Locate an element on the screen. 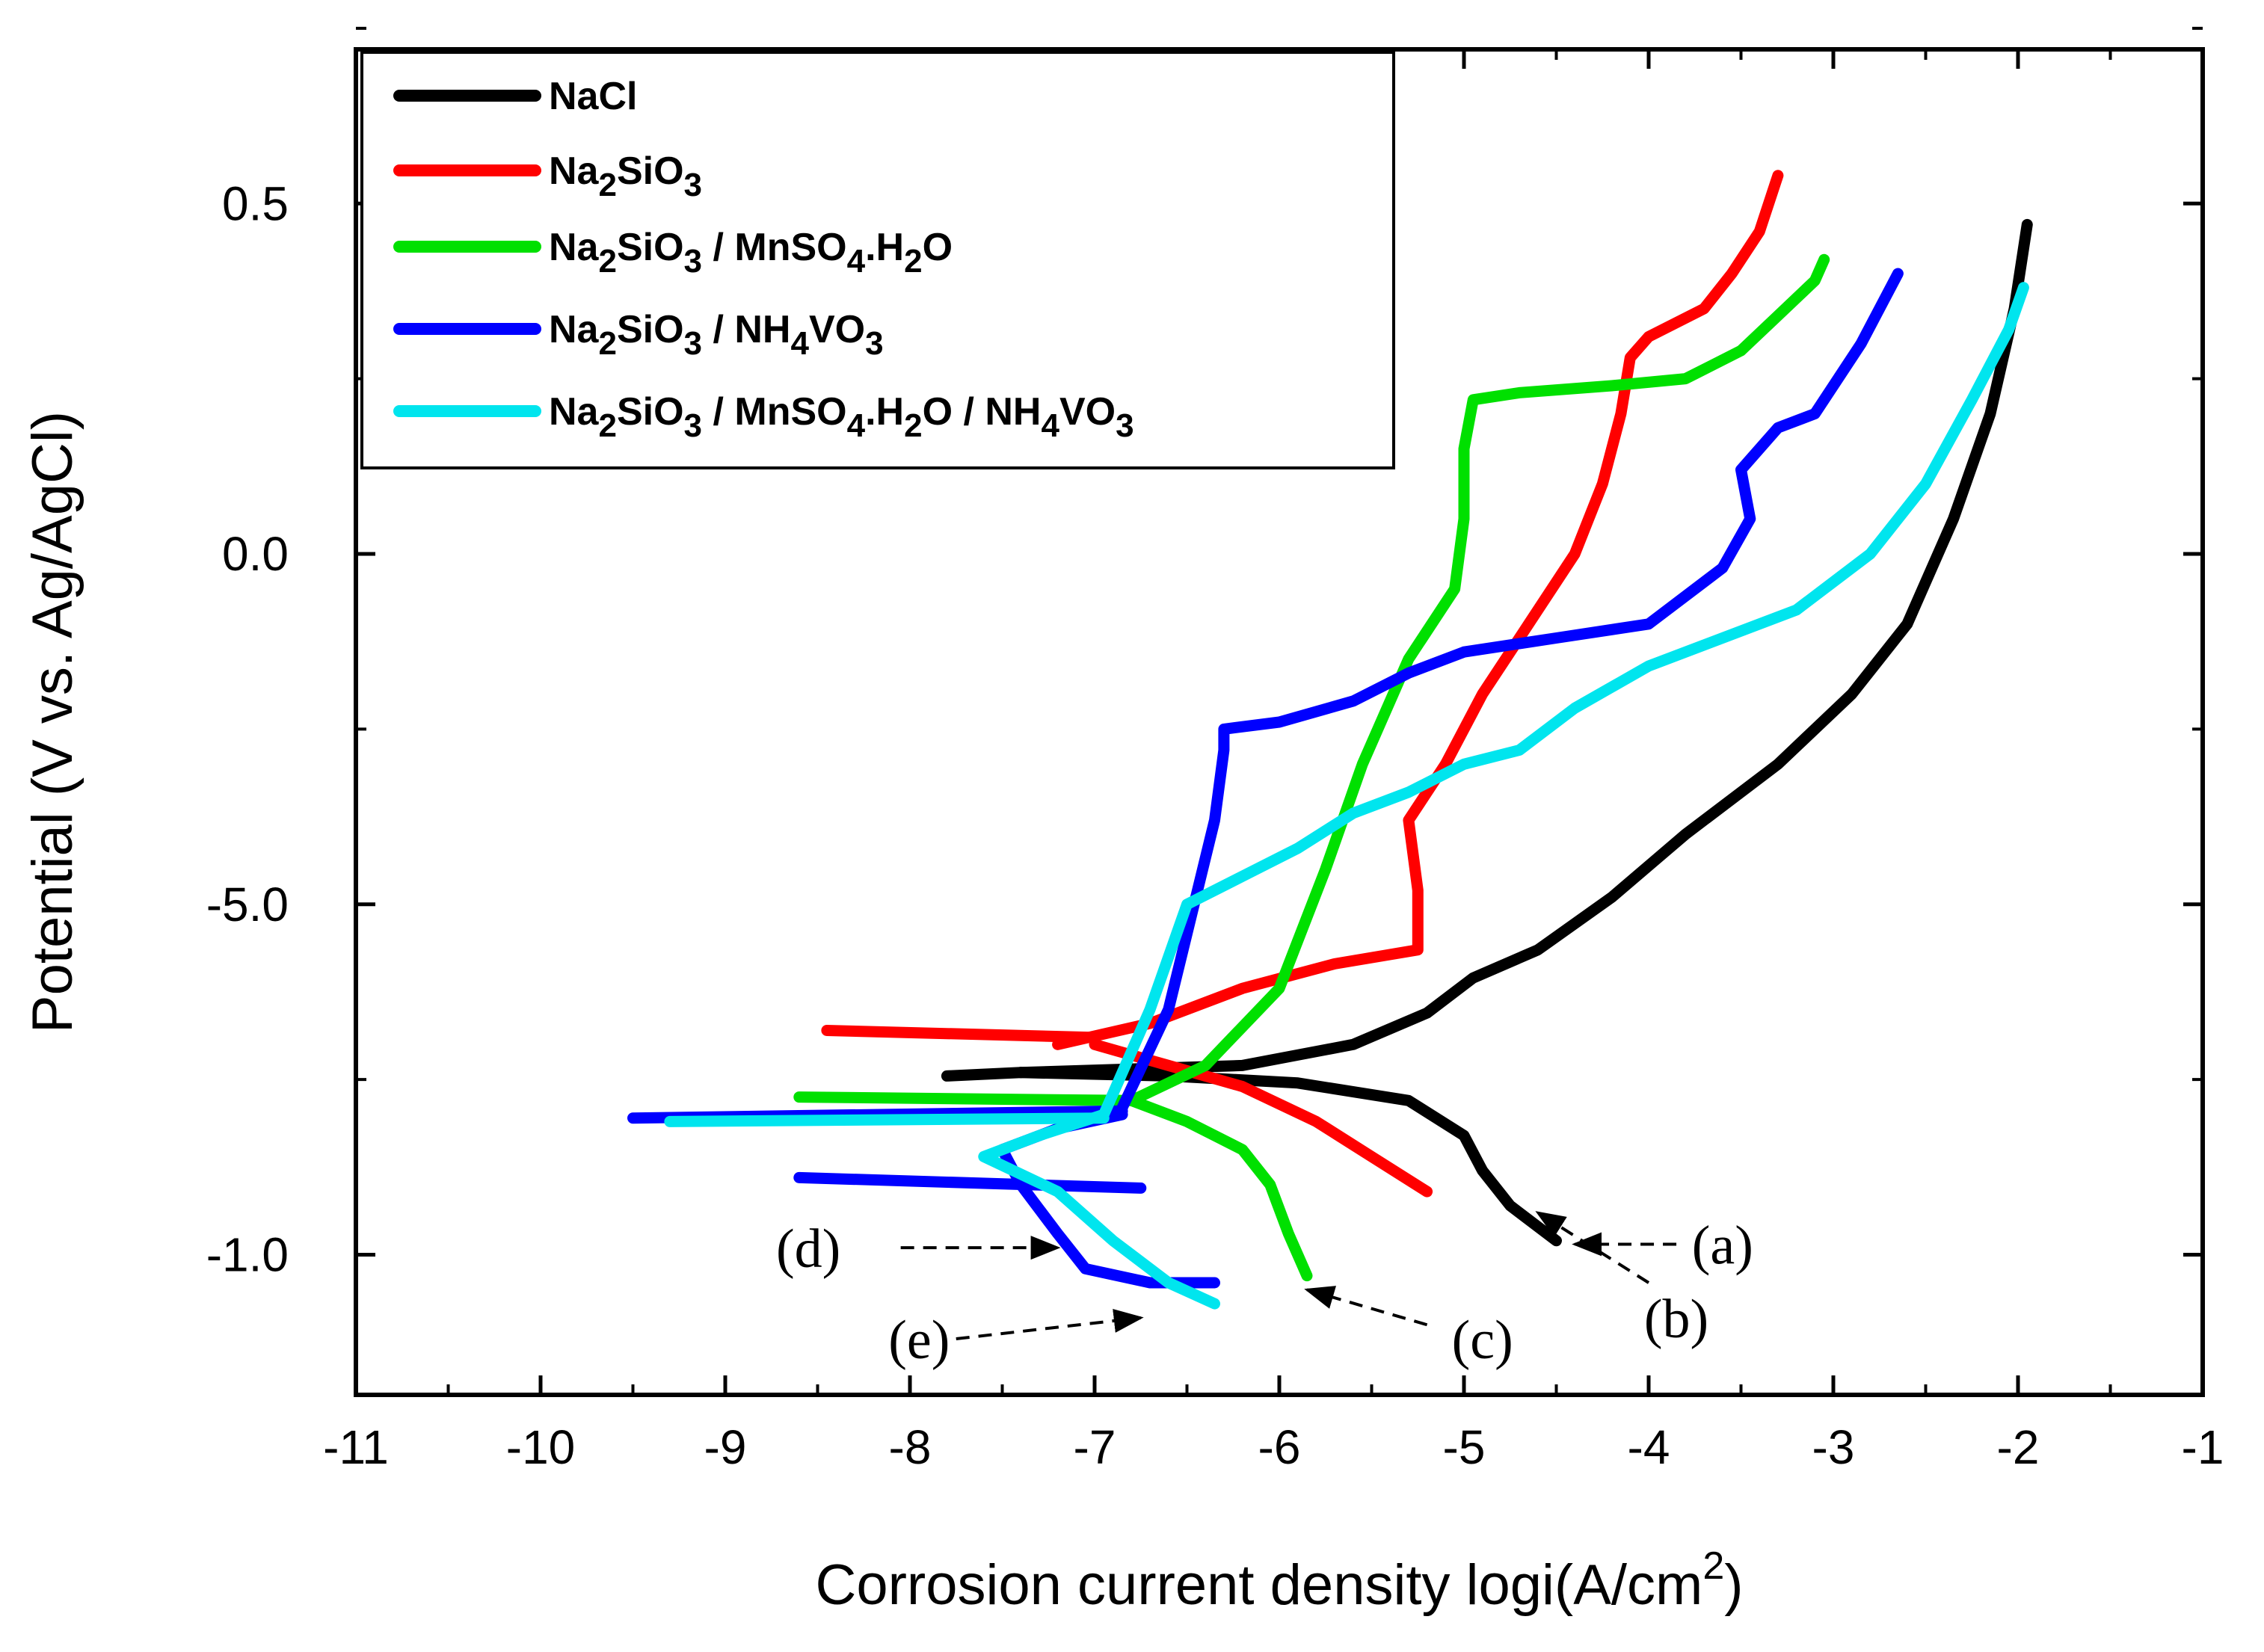  x-axis-title: Corrosion current density logi(A/cm2) is located at coordinates (1279, 1580).